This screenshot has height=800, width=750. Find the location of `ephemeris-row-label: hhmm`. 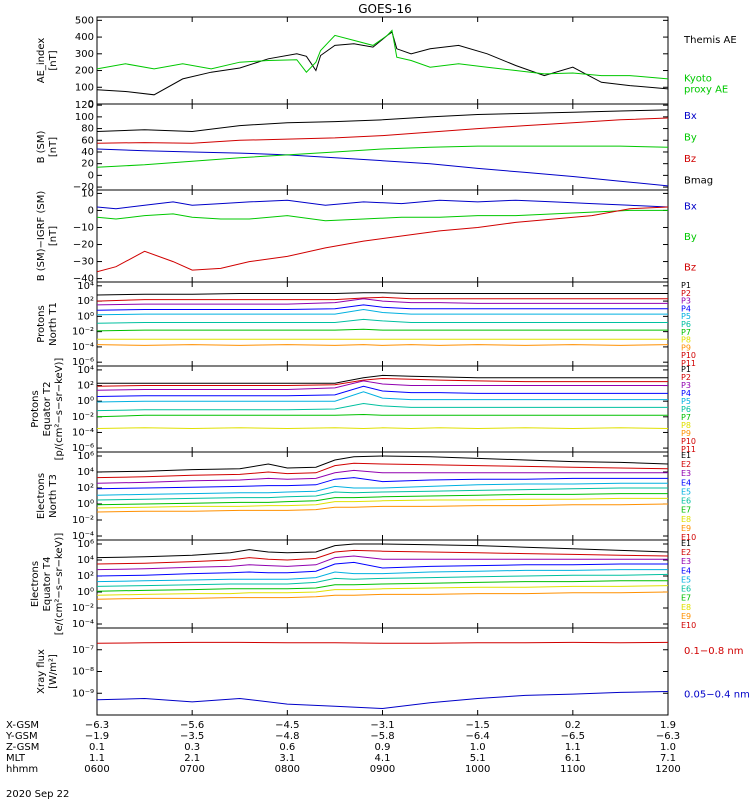

ephemeris-row-label: hhmm is located at coordinates (22, 769).